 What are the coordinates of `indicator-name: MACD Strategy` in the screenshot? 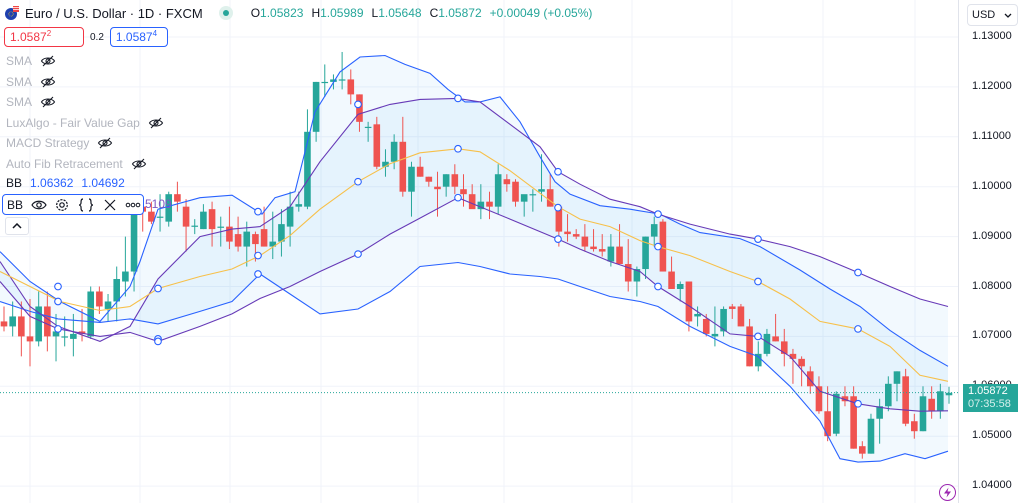 It's located at (48, 143).